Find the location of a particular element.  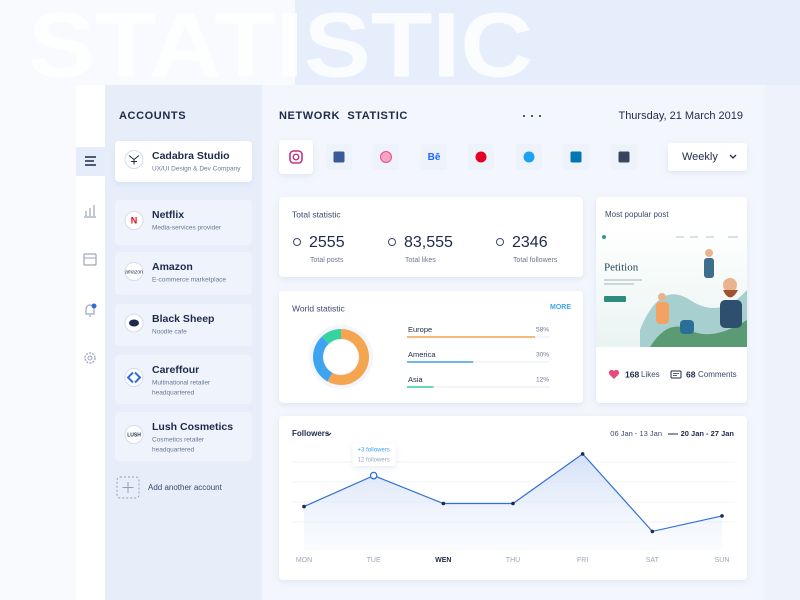

card-title: Total statistic is located at coordinates (316, 214).